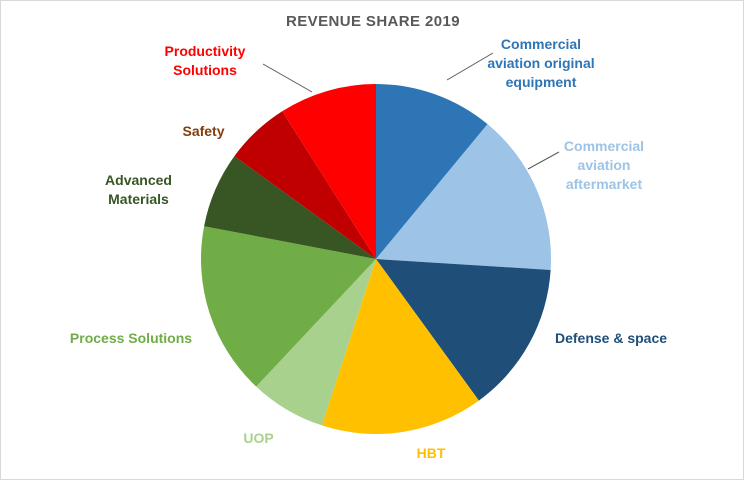 The height and width of the screenshot is (480, 744). What do you see at coordinates (543, 160) in the screenshot?
I see `leader-line-commercial-aviation-aftermarket` at bounding box center [543, 160].